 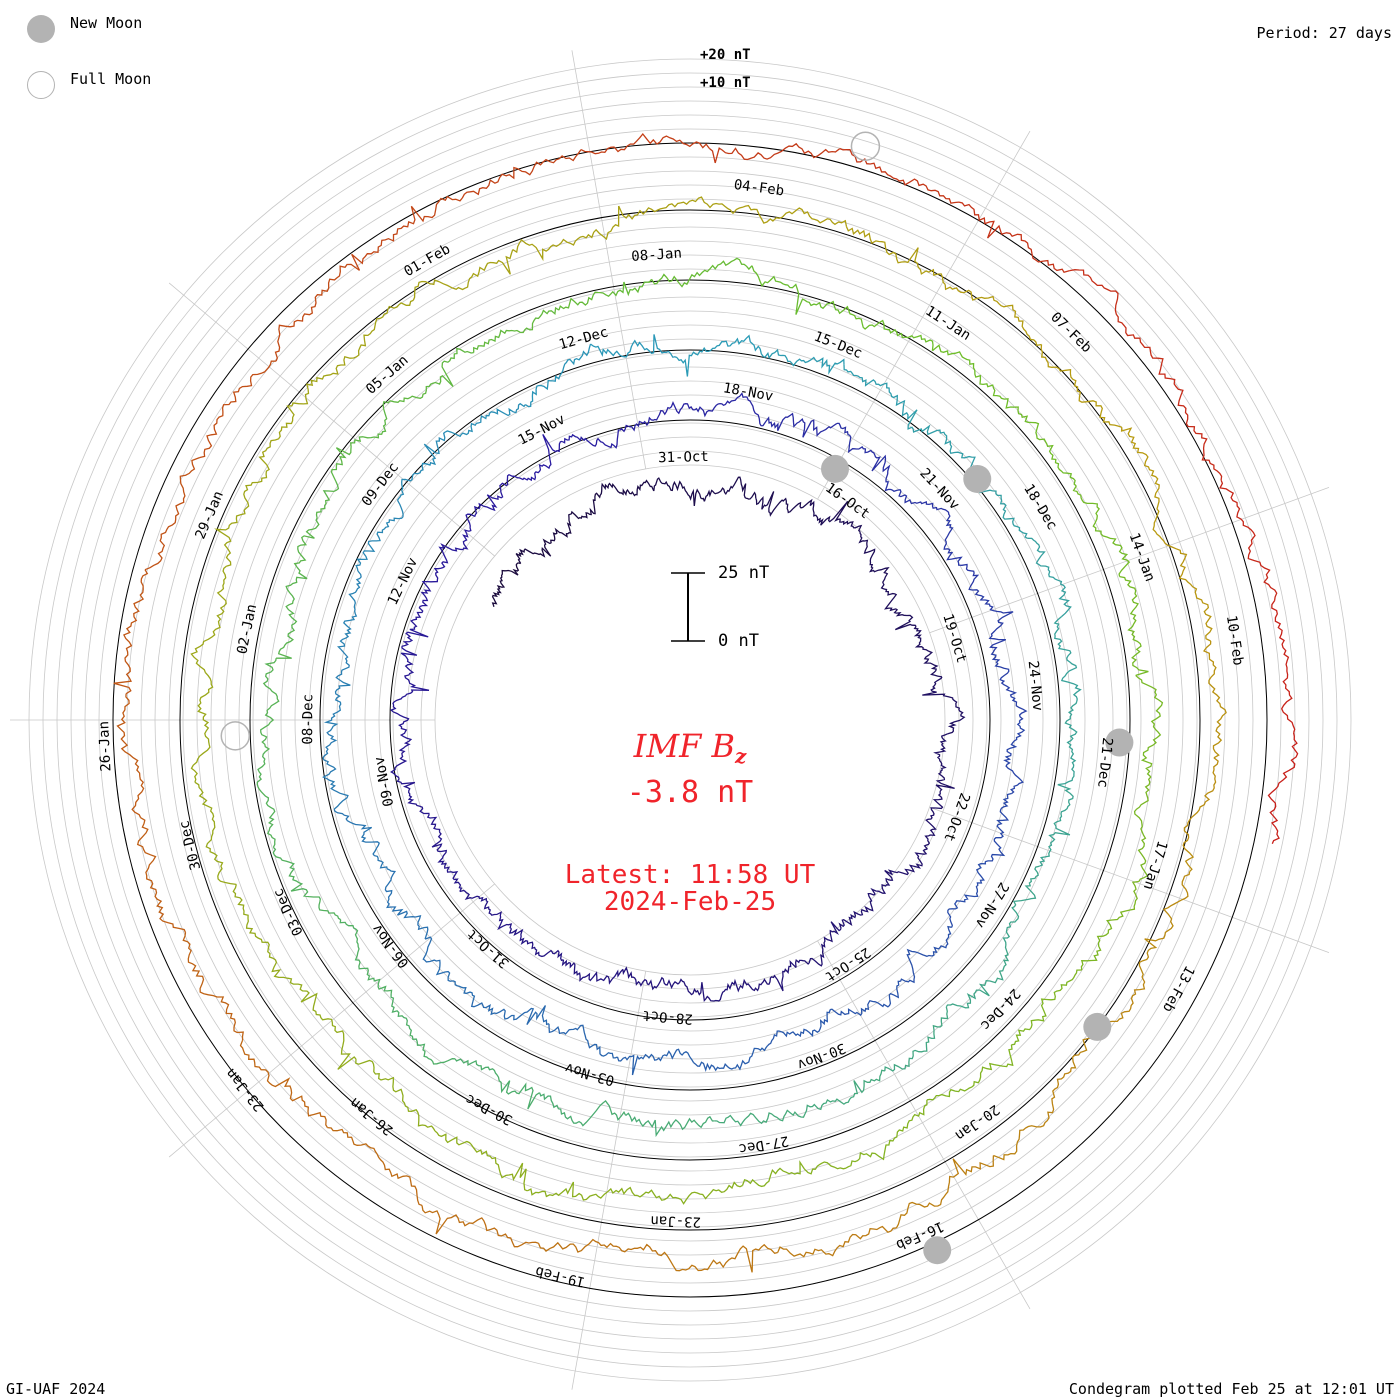 What do you see at coordinates (835, 468) in the screenshot?
I see `new-moon-marker` at bounding box center [835, 468].